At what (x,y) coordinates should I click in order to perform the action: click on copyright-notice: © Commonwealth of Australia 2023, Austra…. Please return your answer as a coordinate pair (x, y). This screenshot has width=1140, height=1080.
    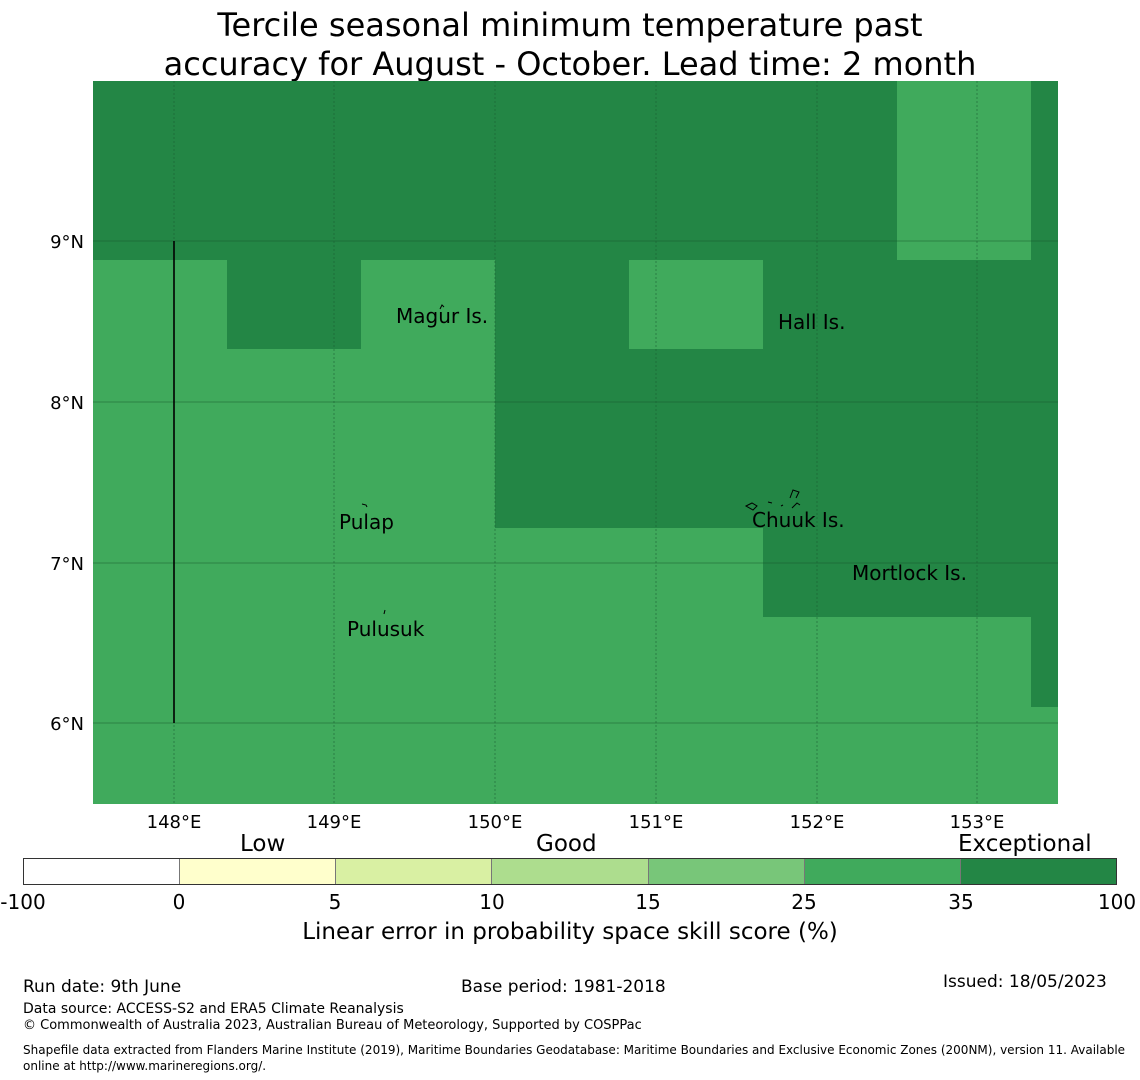
    Looking at the image, I should click on (332, 1025).